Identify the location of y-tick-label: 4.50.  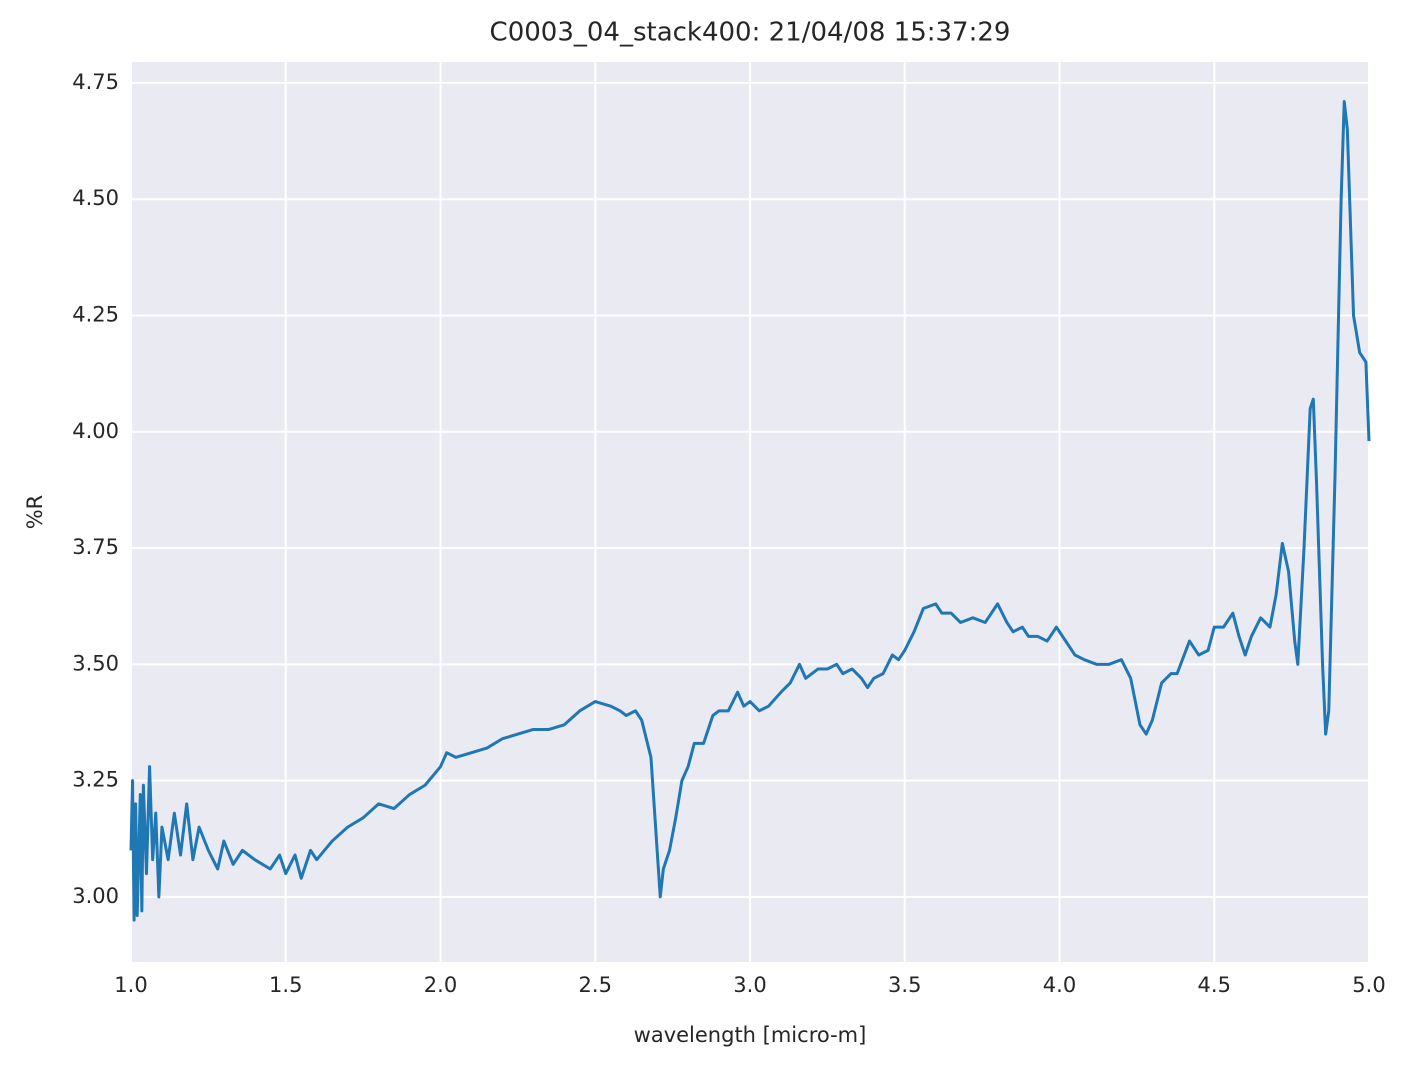
(95, 198).